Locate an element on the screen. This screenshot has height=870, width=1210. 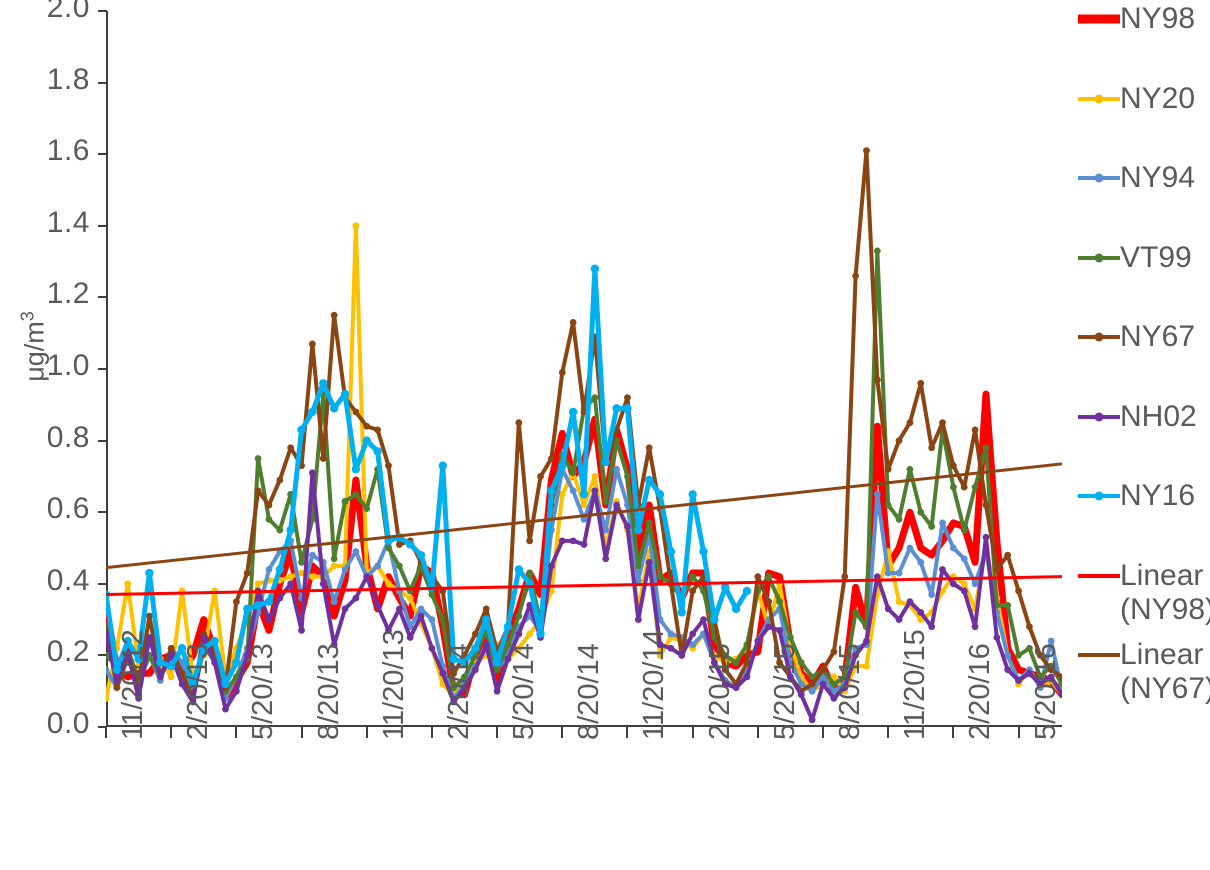
legend-item-ny98: NY98 is located at coordinates (1136, 19).